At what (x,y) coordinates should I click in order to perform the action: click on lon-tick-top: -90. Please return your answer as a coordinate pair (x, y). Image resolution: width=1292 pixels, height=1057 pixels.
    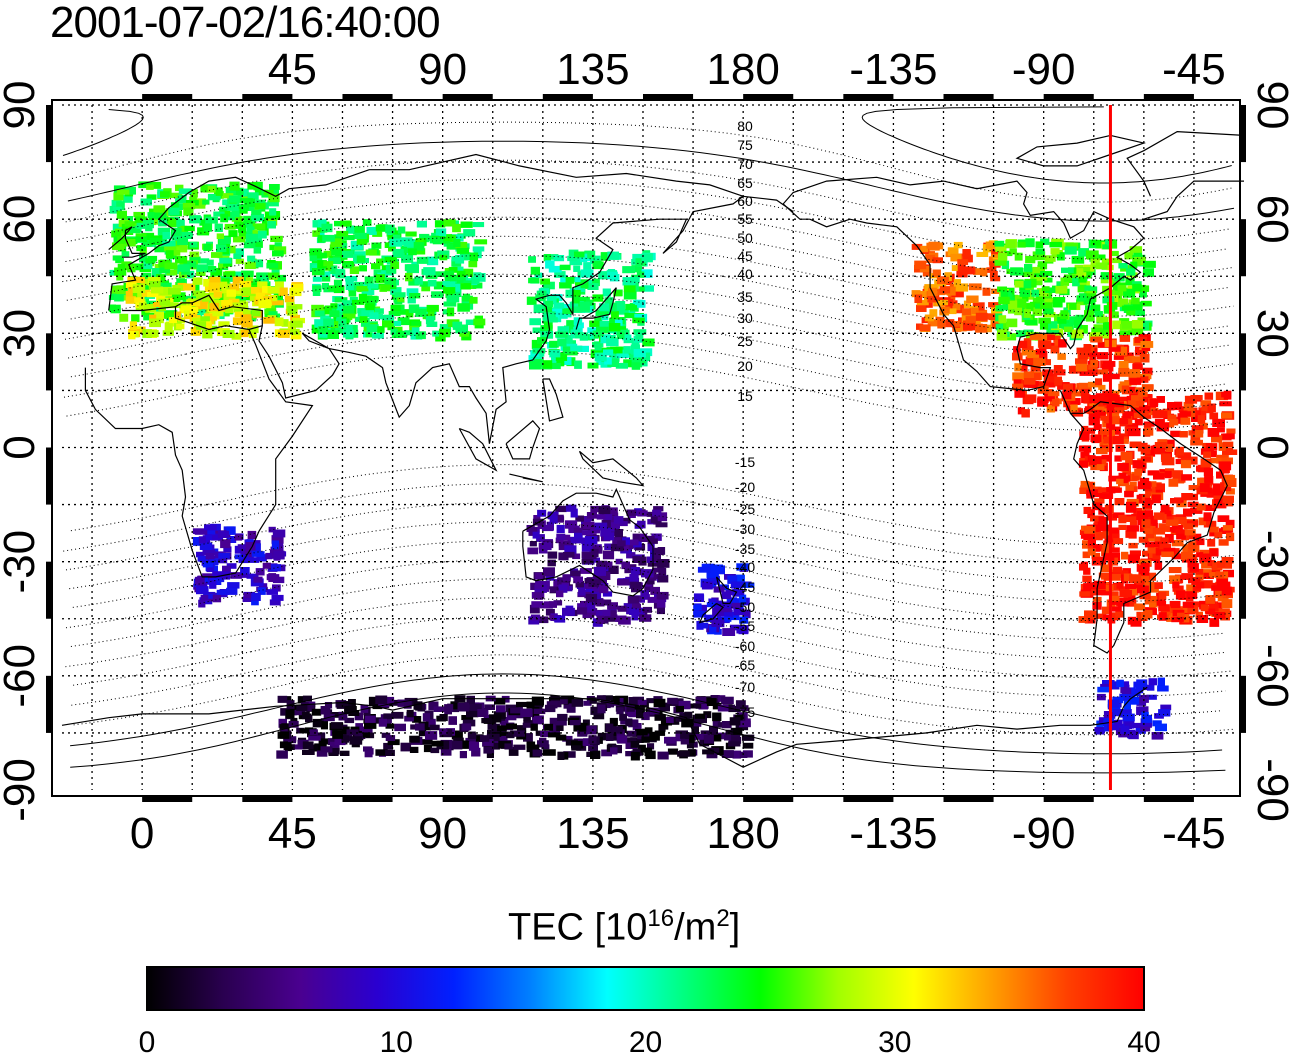
    Looking at the image, I should click on (1044, 69).